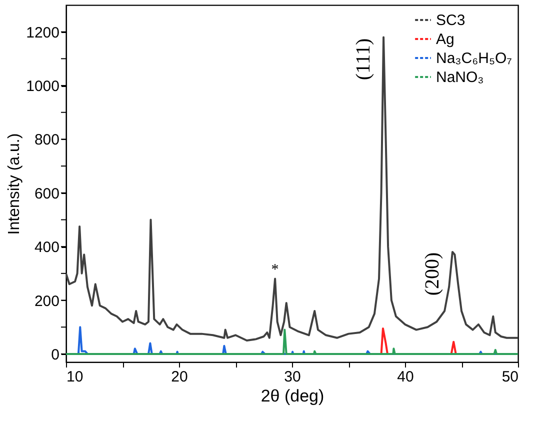  I want to click on y-tick-label: 600, so click(47, 193).